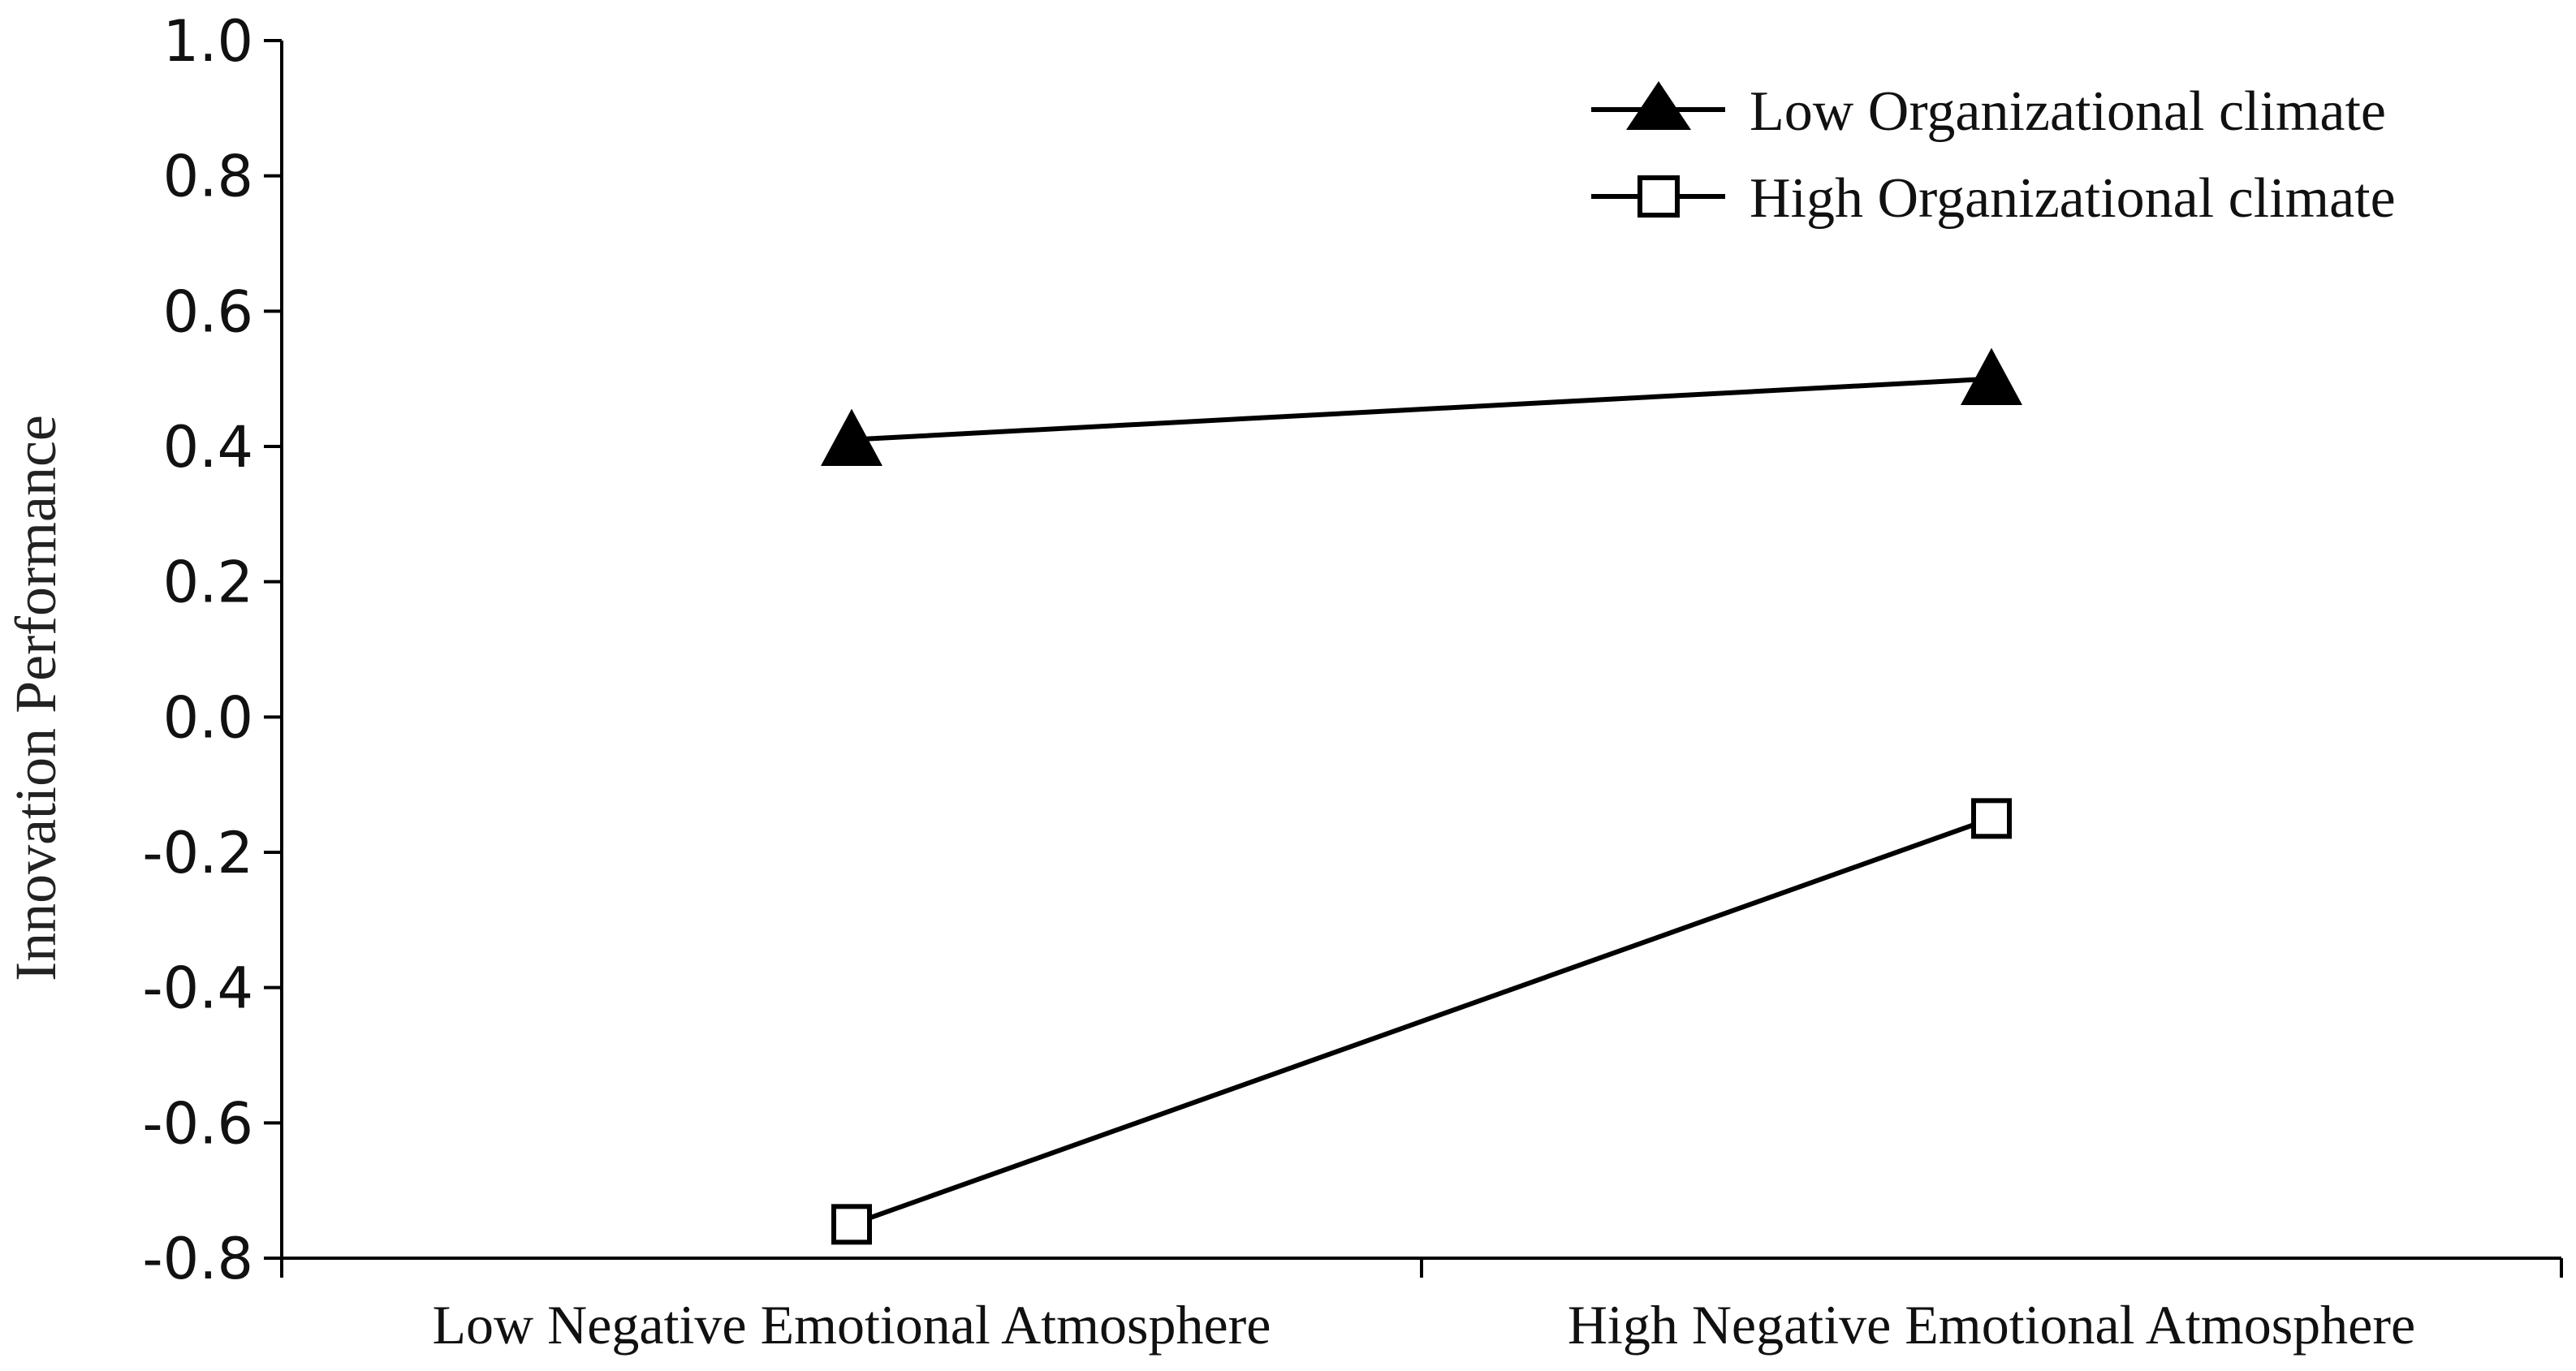 This screenshot has height=1371, width=2576. I want to click on x-tick-label: High Negative Emotional Atmosphere, so click(1991, 1325).